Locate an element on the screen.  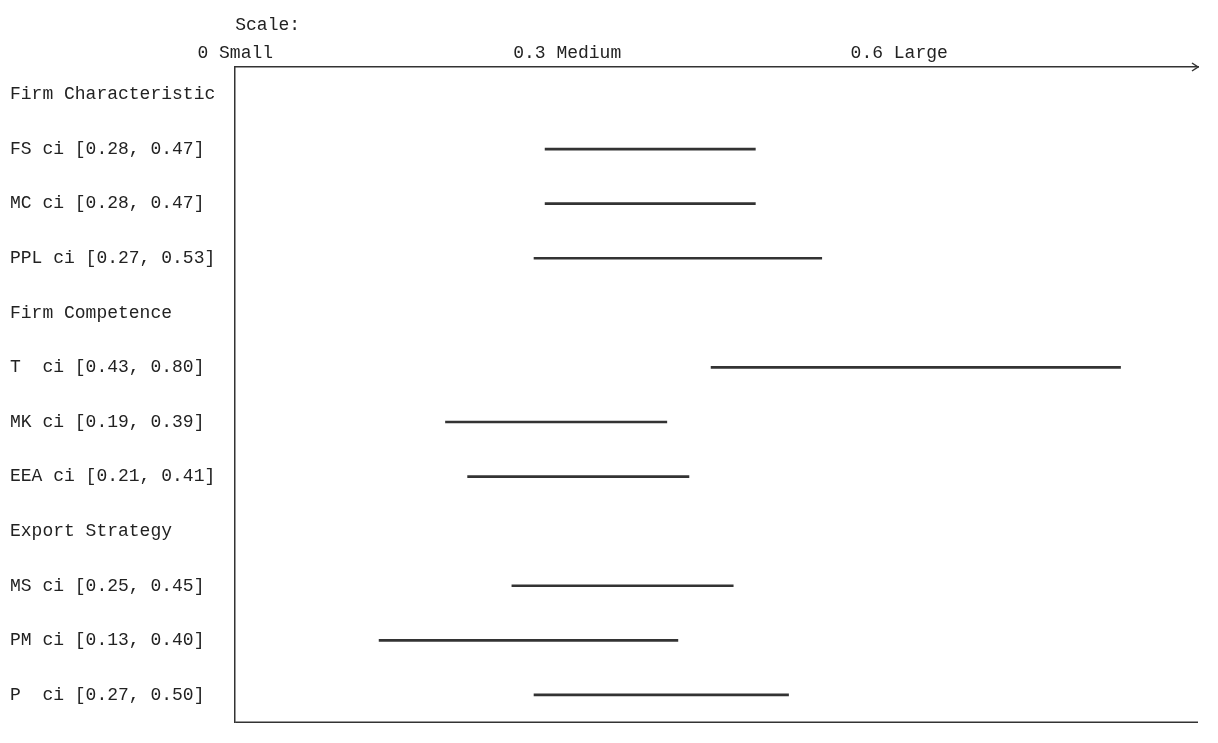
x-tick-label: 0.6 Large is located at coordinates (899, 53).